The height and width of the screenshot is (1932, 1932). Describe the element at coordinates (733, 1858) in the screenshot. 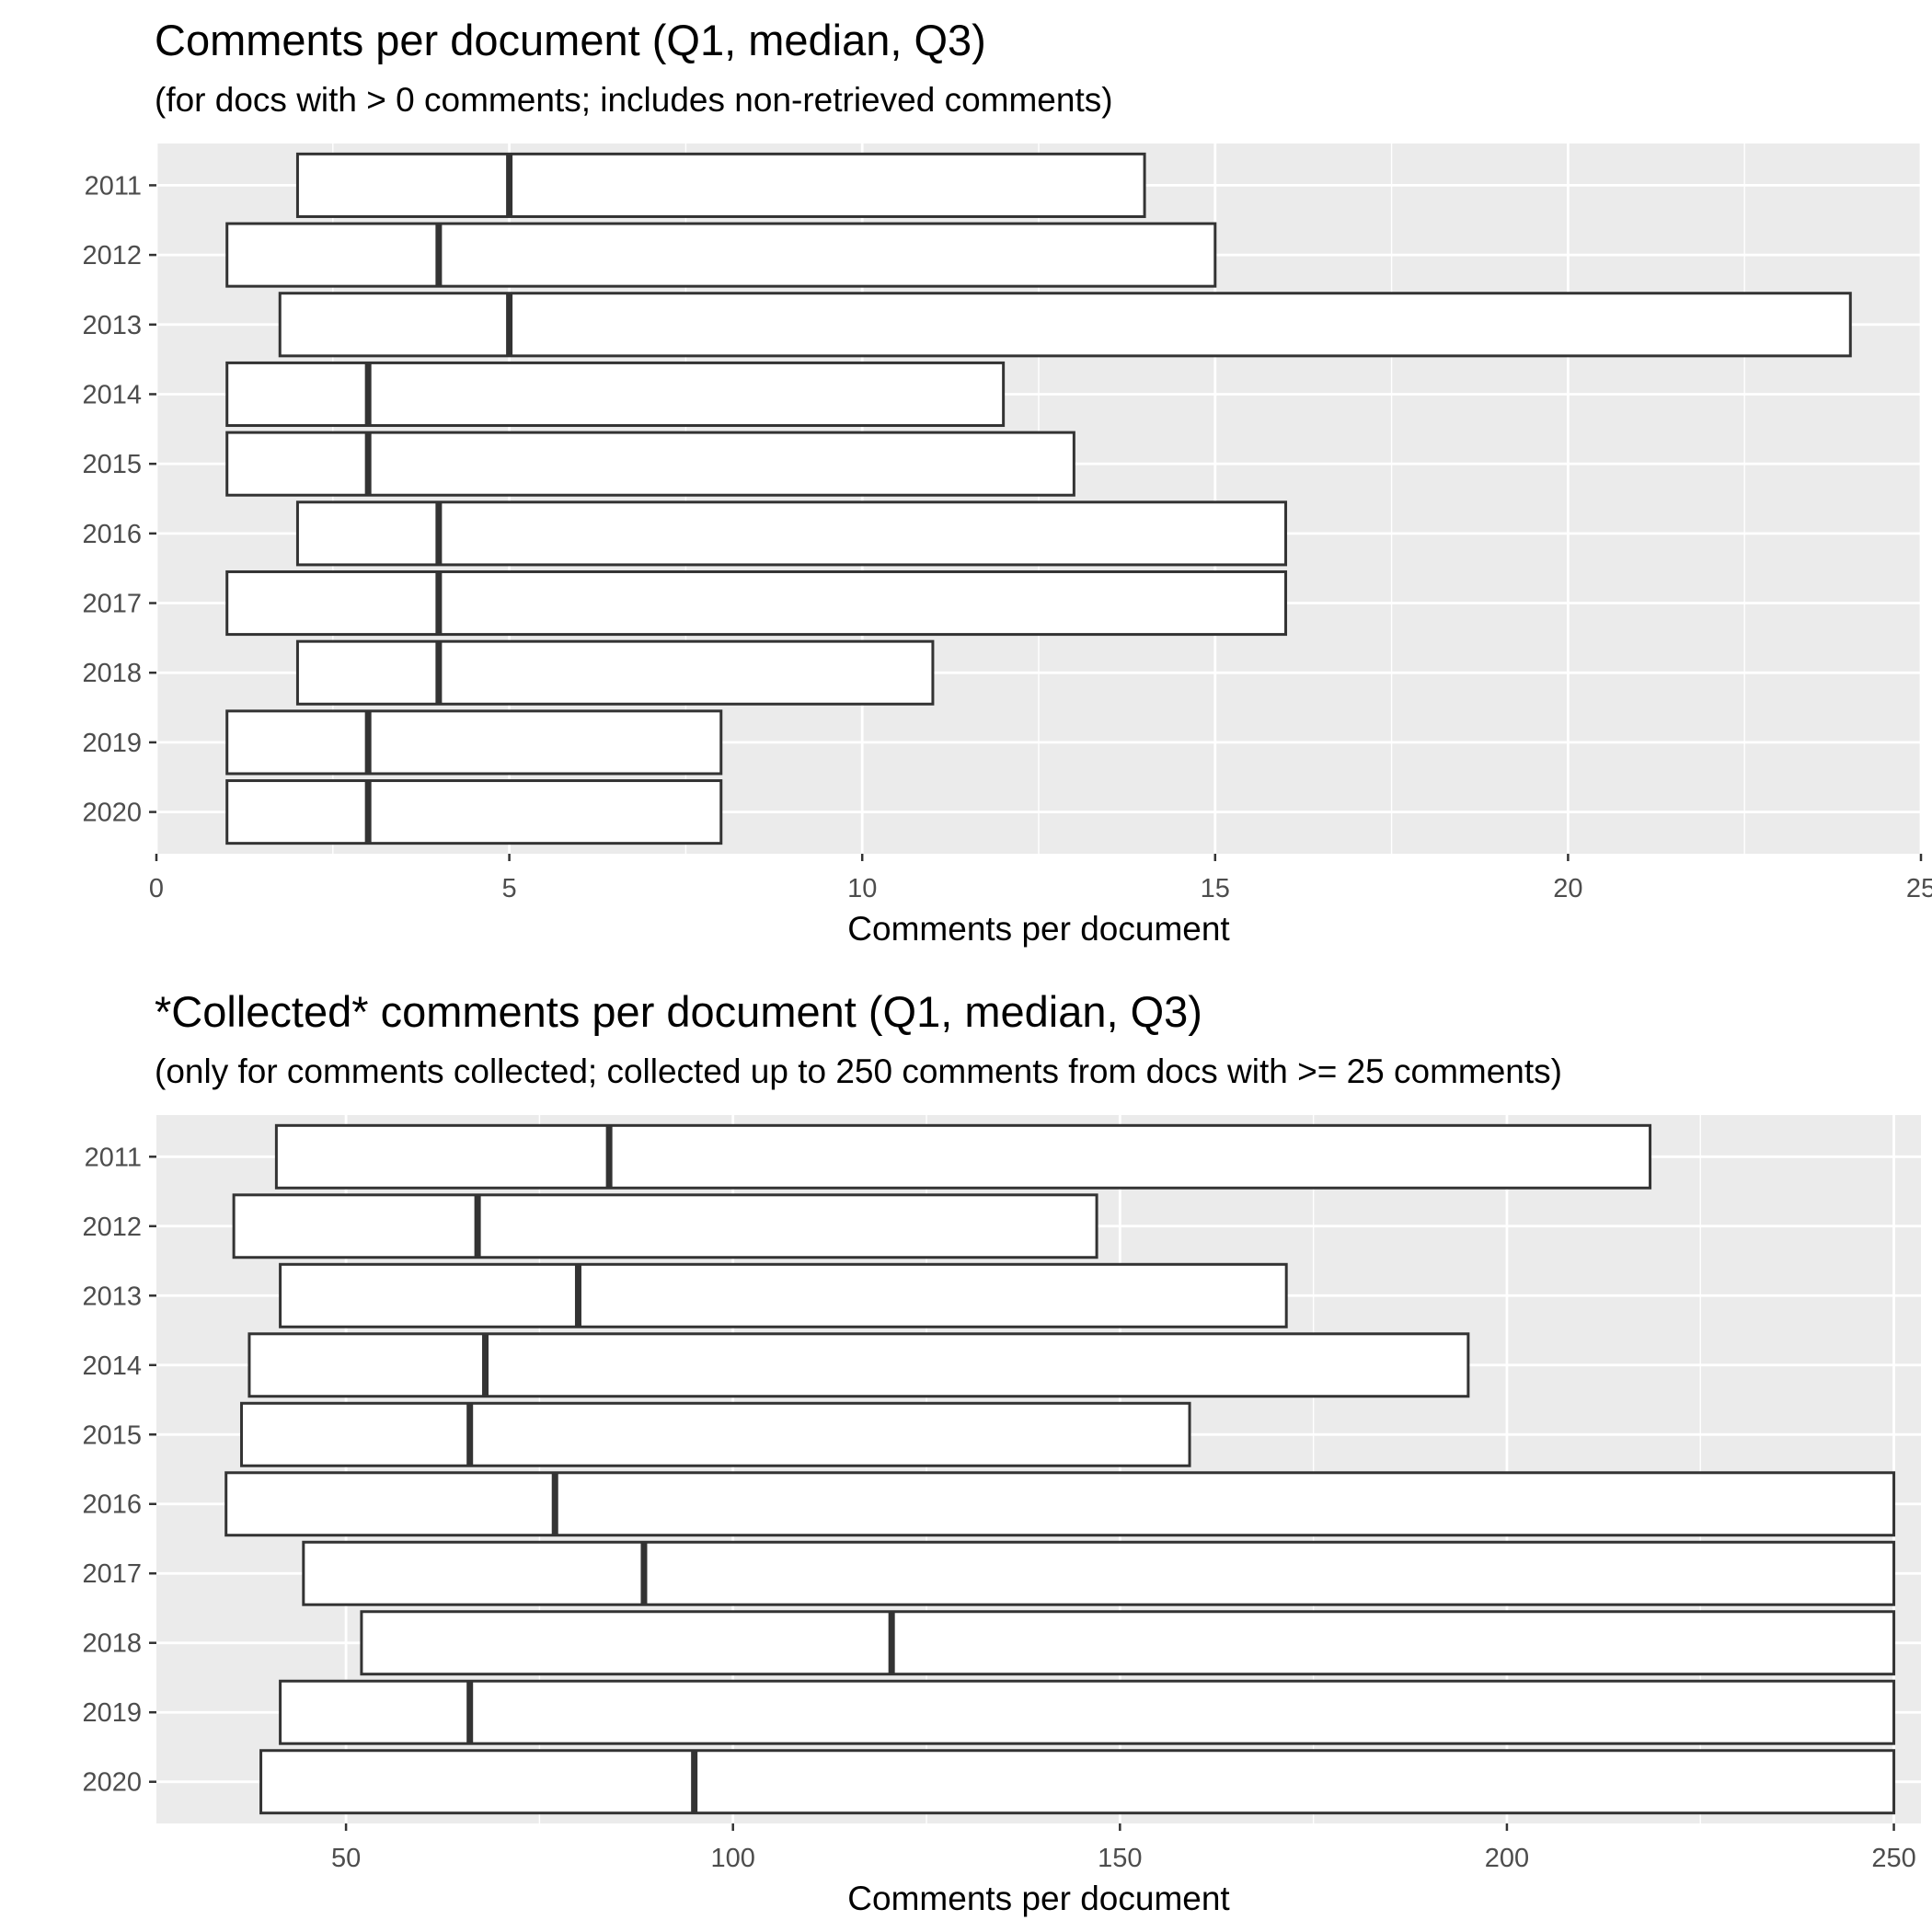

I see `x-tick-label-100: 100` at that location.